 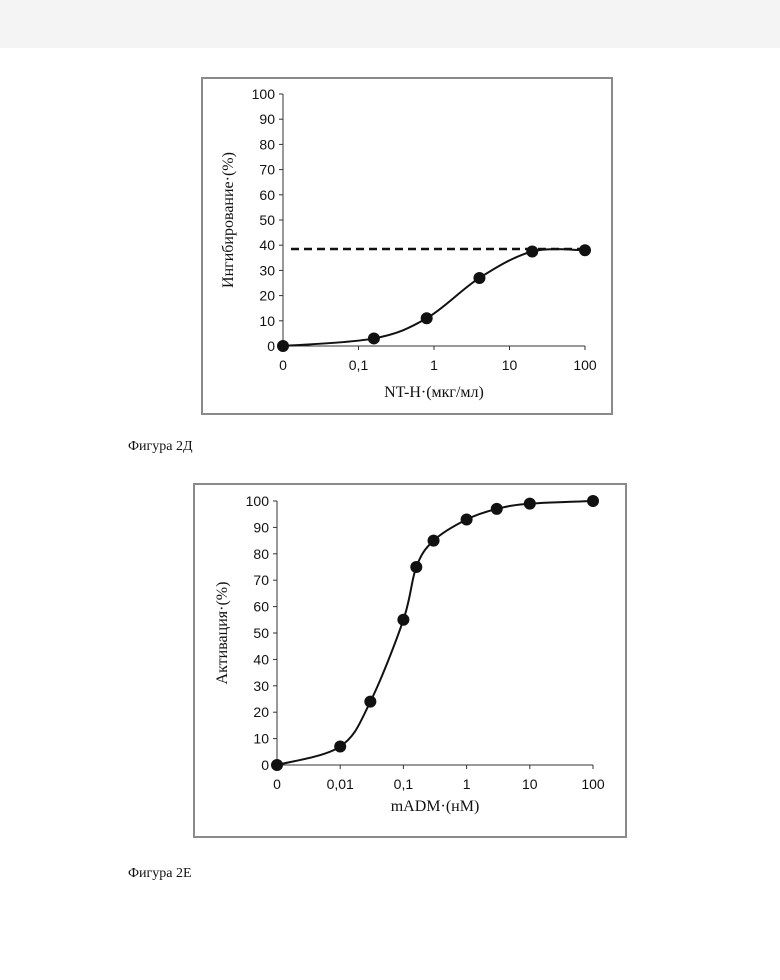 What do you see at coordinates (434, 297) in the screenshot?
I see `chart1-series-line` at bounding box center [434, 297].